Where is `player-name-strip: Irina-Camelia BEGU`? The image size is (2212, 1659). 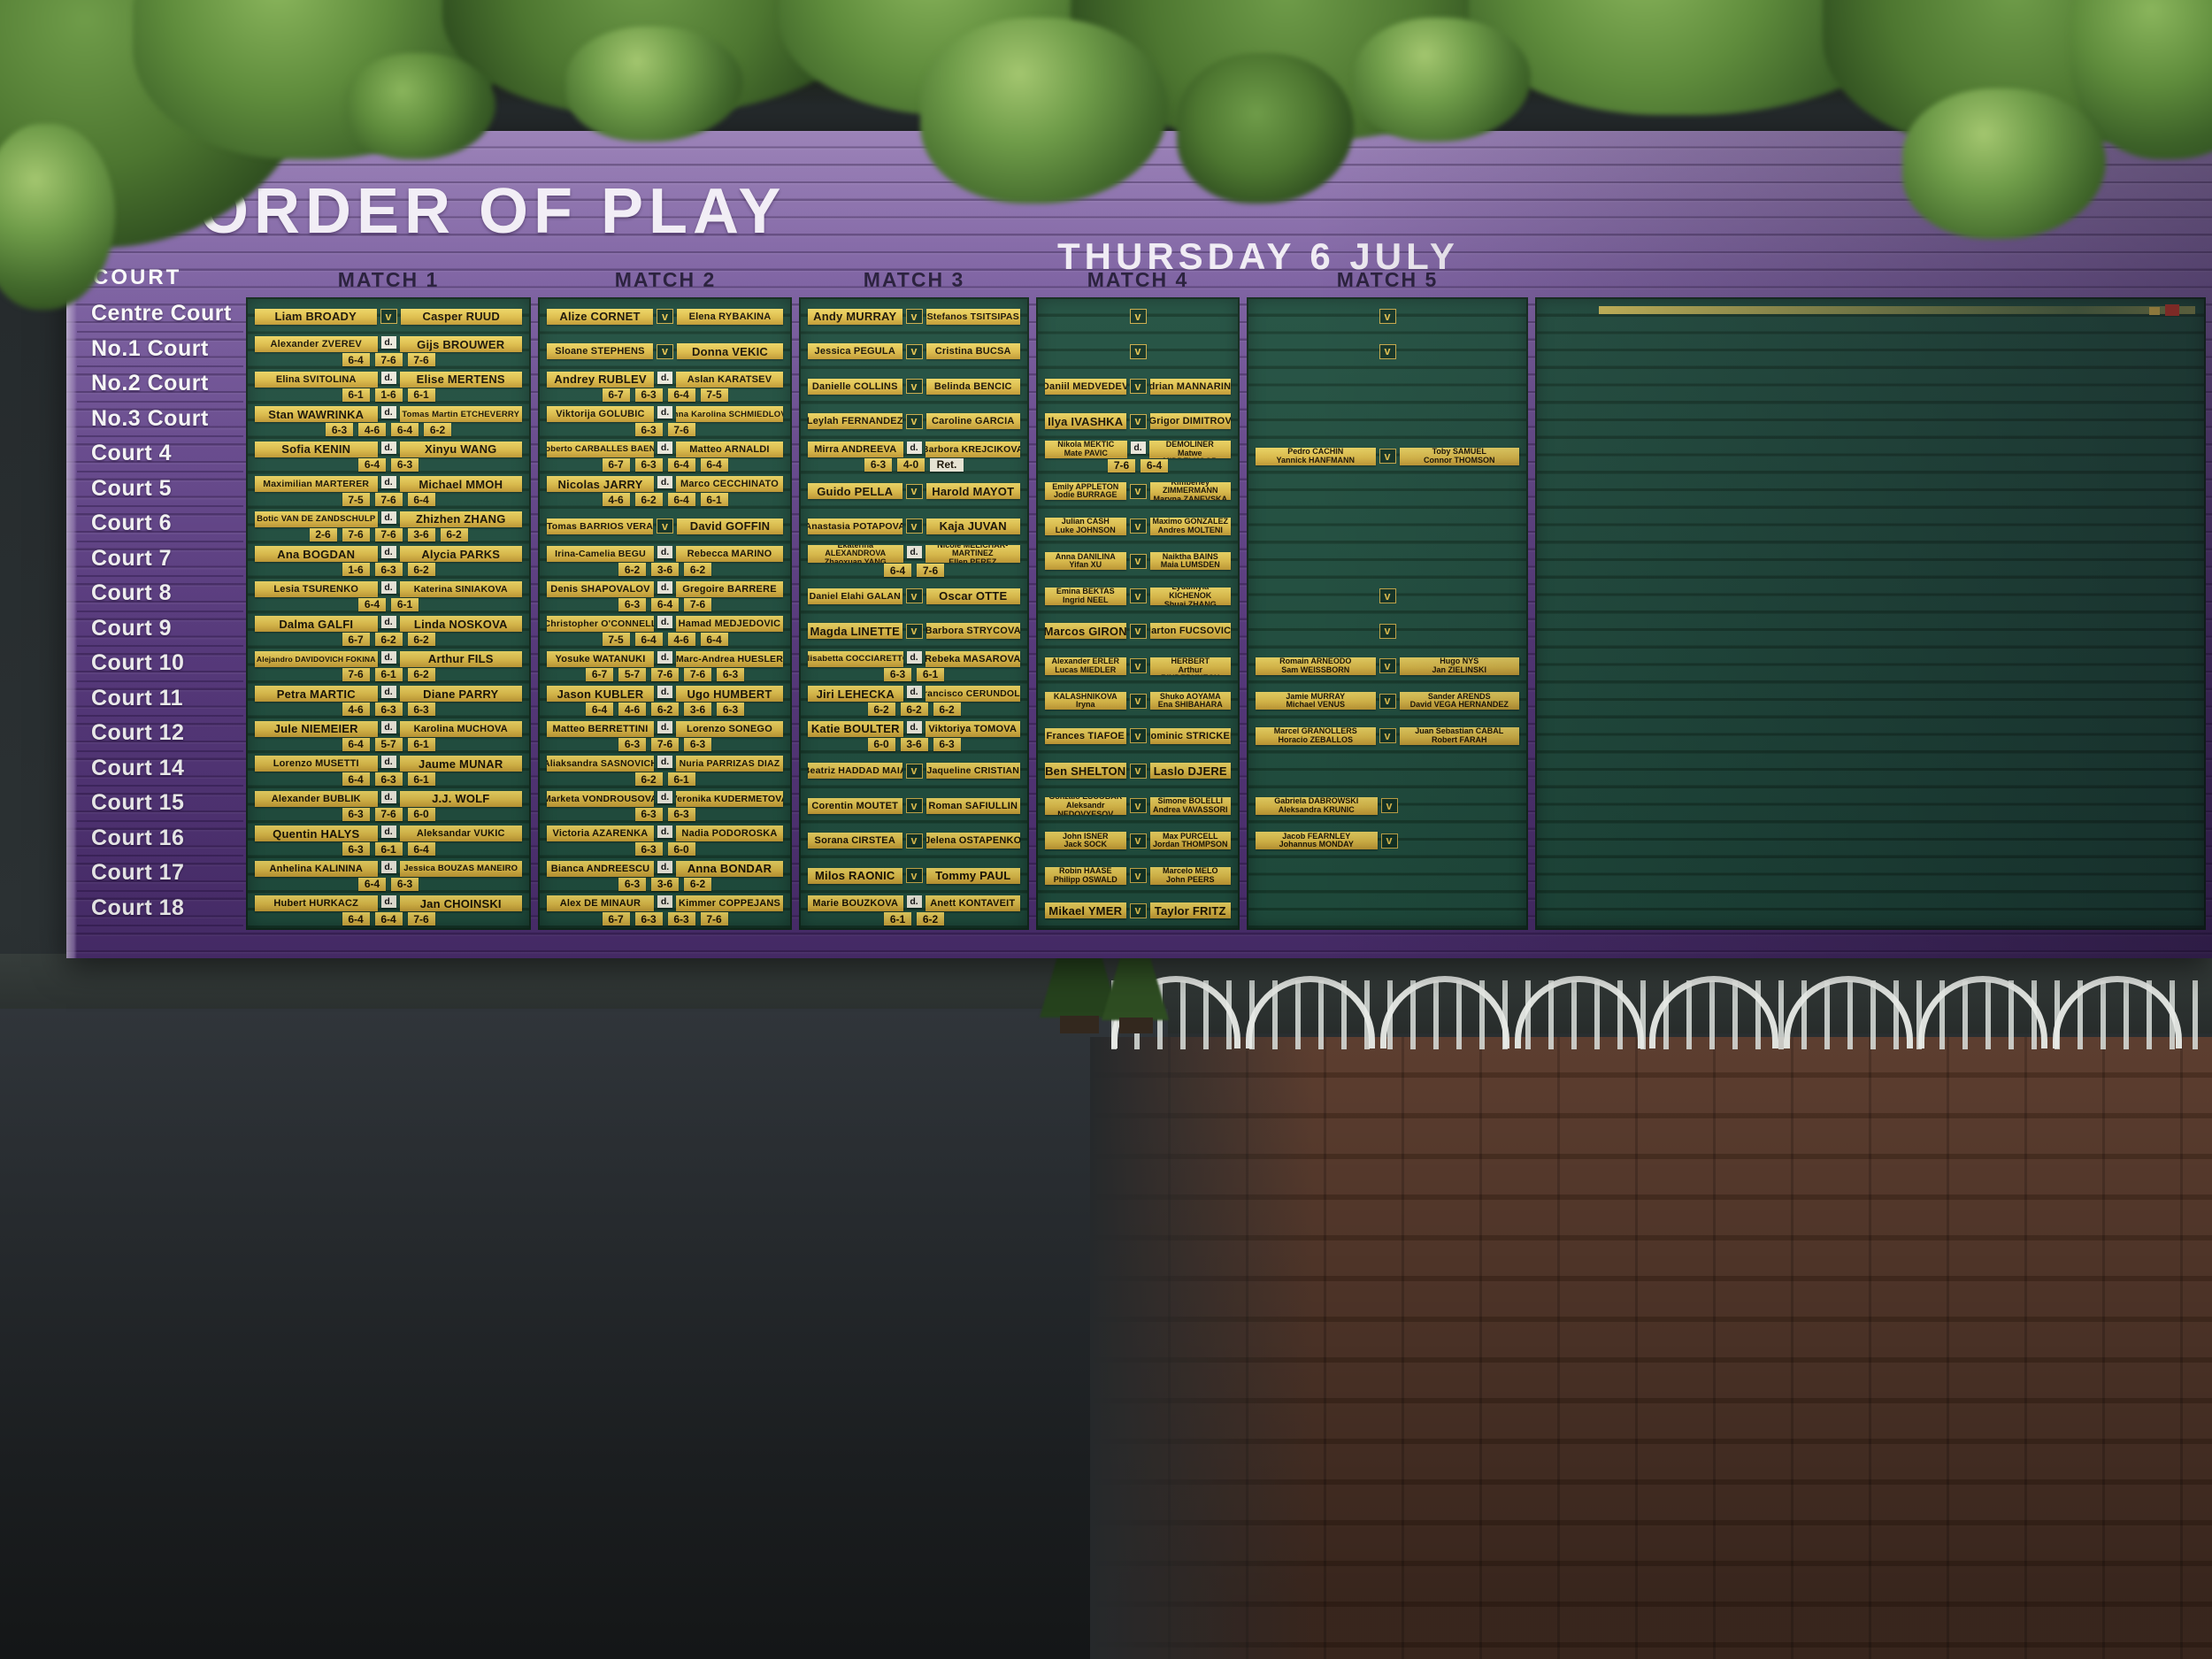
player-name-strip: Irina-Camelia BEGU is located at coordinates (600, 555).